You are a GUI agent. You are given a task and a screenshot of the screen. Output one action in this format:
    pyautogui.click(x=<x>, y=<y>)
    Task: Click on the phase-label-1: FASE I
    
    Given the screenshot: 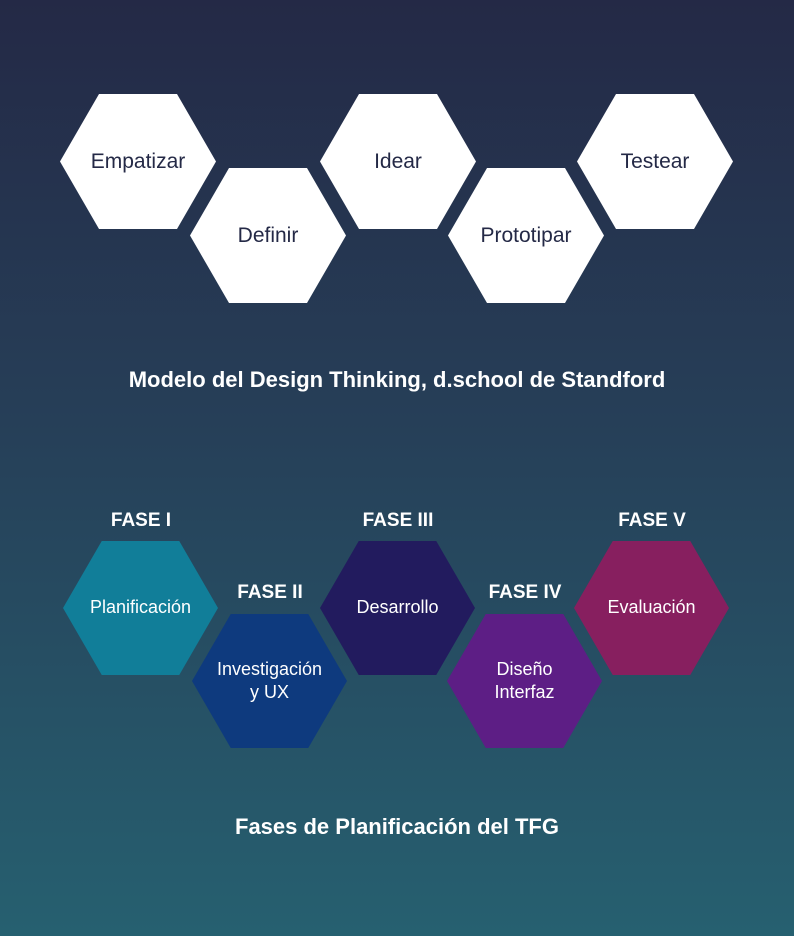 What is the action you would take?
    pyautogui.click(x=141, y=520)
    